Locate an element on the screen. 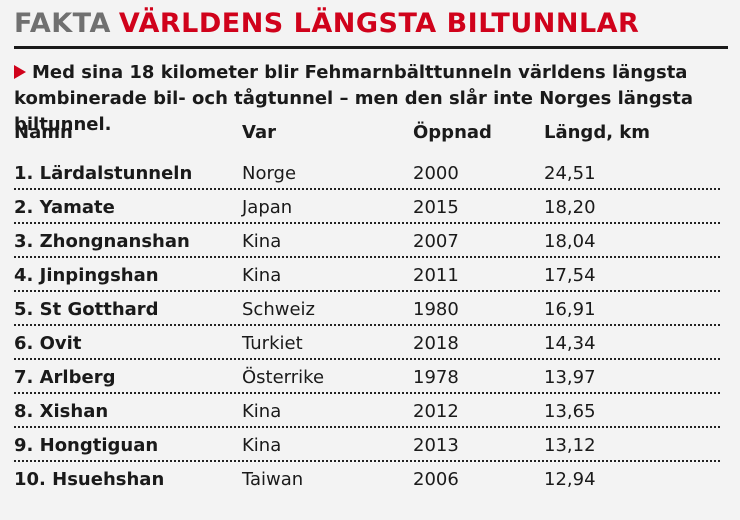  length-cell: 18,20 is located at coordinates (570, 207).